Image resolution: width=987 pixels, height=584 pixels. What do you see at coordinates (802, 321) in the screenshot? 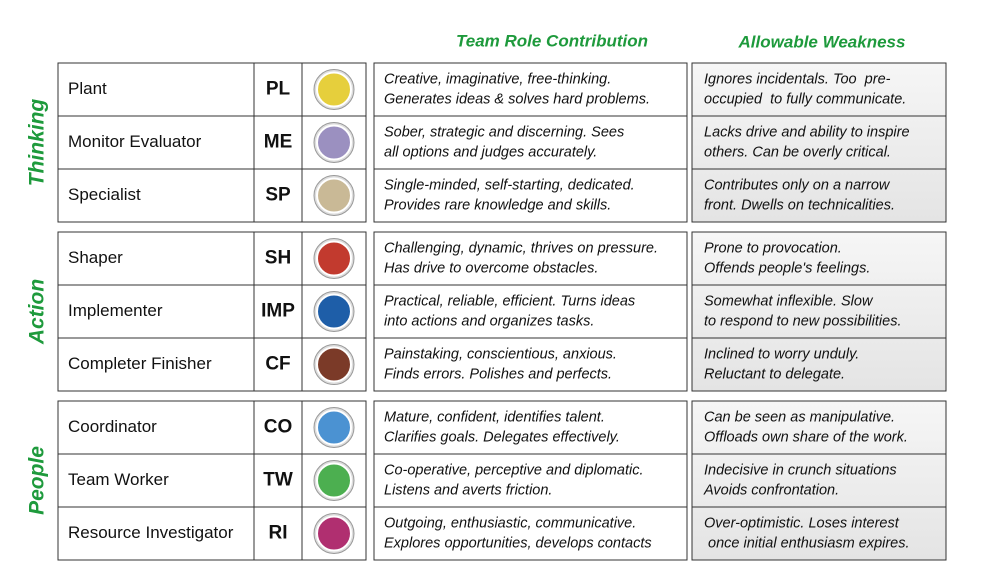
I see `weakness-text: to respond to new possibilities.` at bounding box center [802, 321].